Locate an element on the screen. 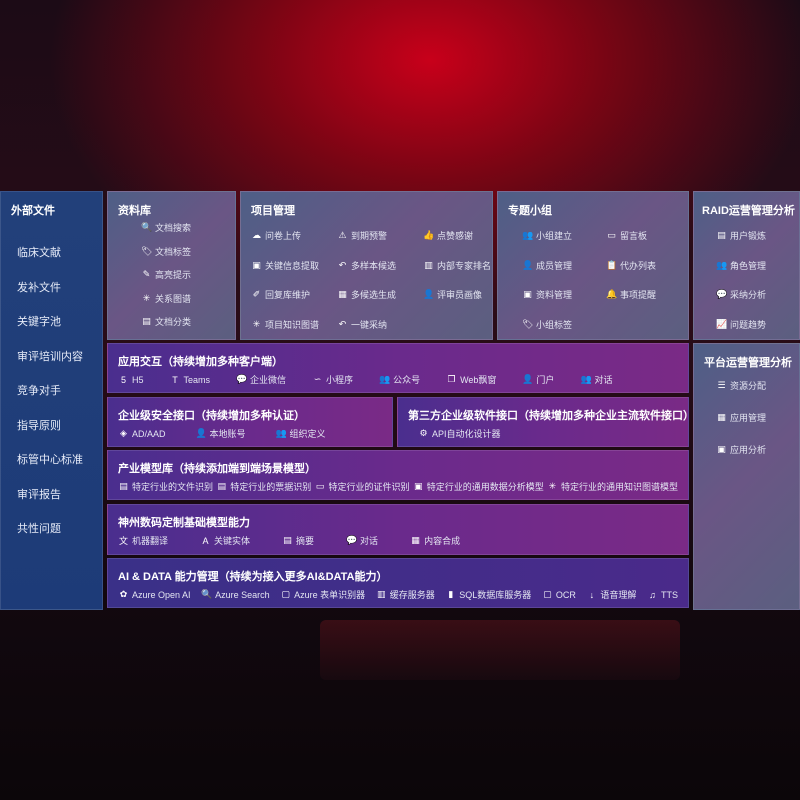 The height and width of the screenshot is (800, 800). raid-item: 📈 问题趋势 is located at coordinates (741, 324).